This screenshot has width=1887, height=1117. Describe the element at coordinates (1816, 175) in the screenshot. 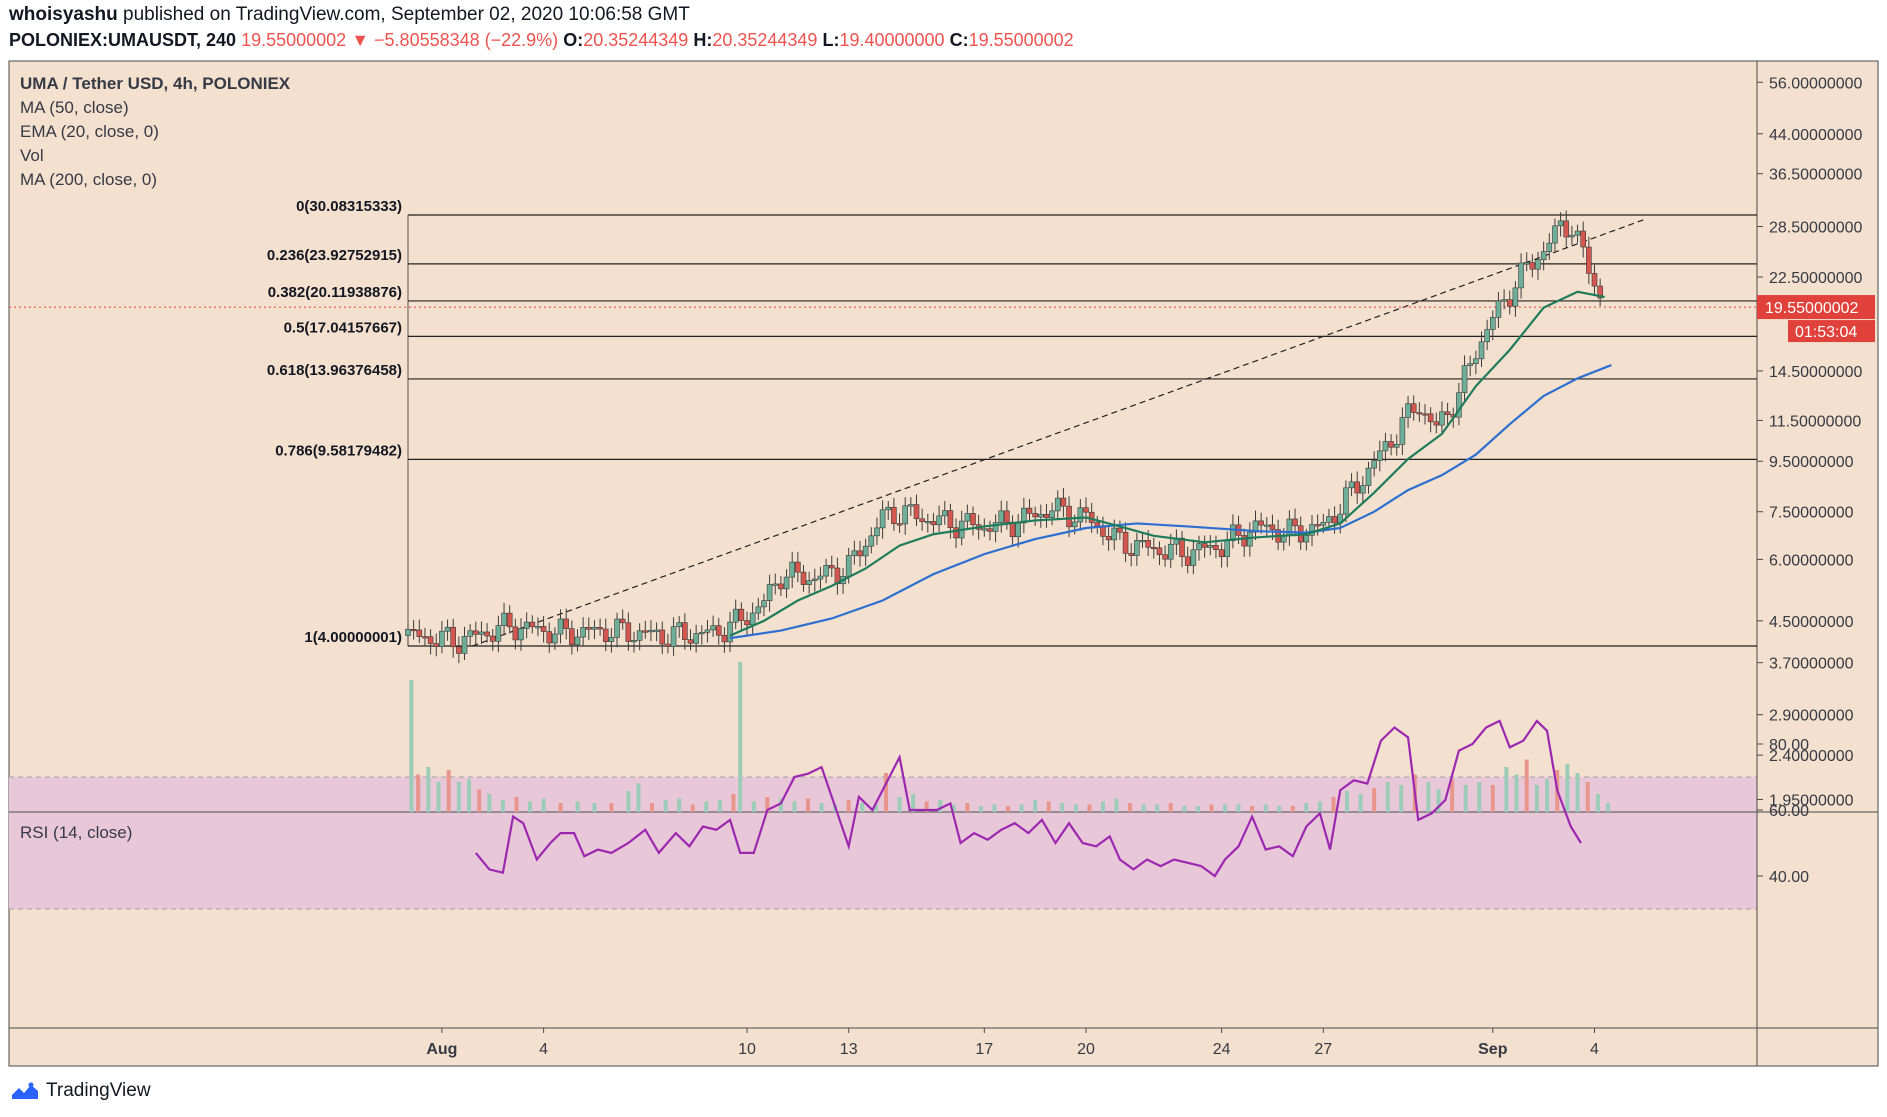

I see `price-axis-label: 36.50000000` at that location.